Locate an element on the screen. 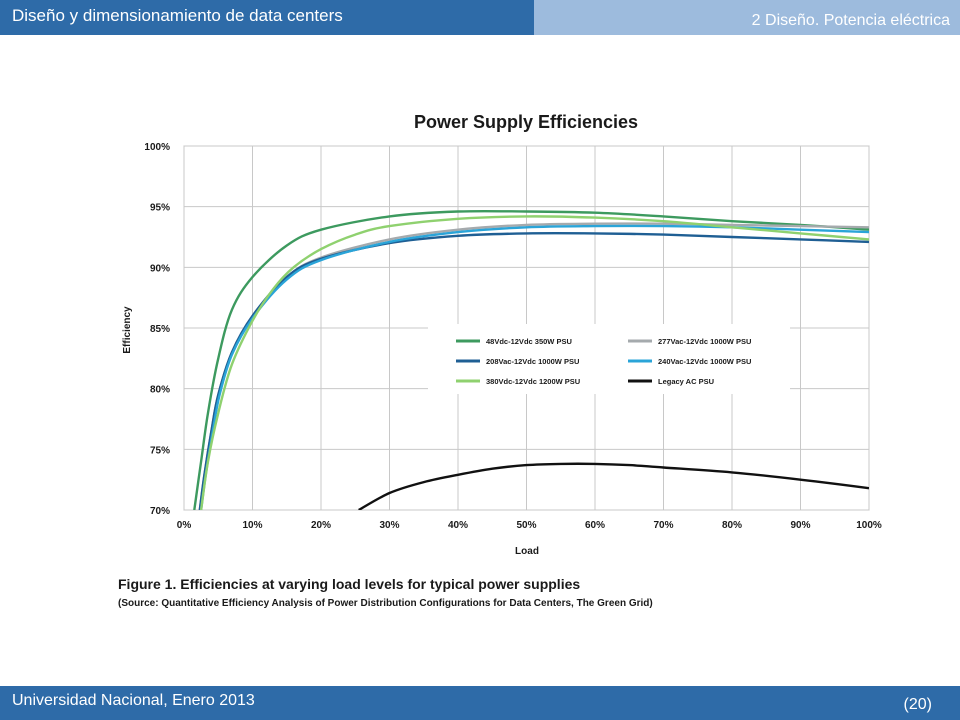 This screenshot has height=720, width=960. y-tick-label: 75% is located at coordinates (160, 450).